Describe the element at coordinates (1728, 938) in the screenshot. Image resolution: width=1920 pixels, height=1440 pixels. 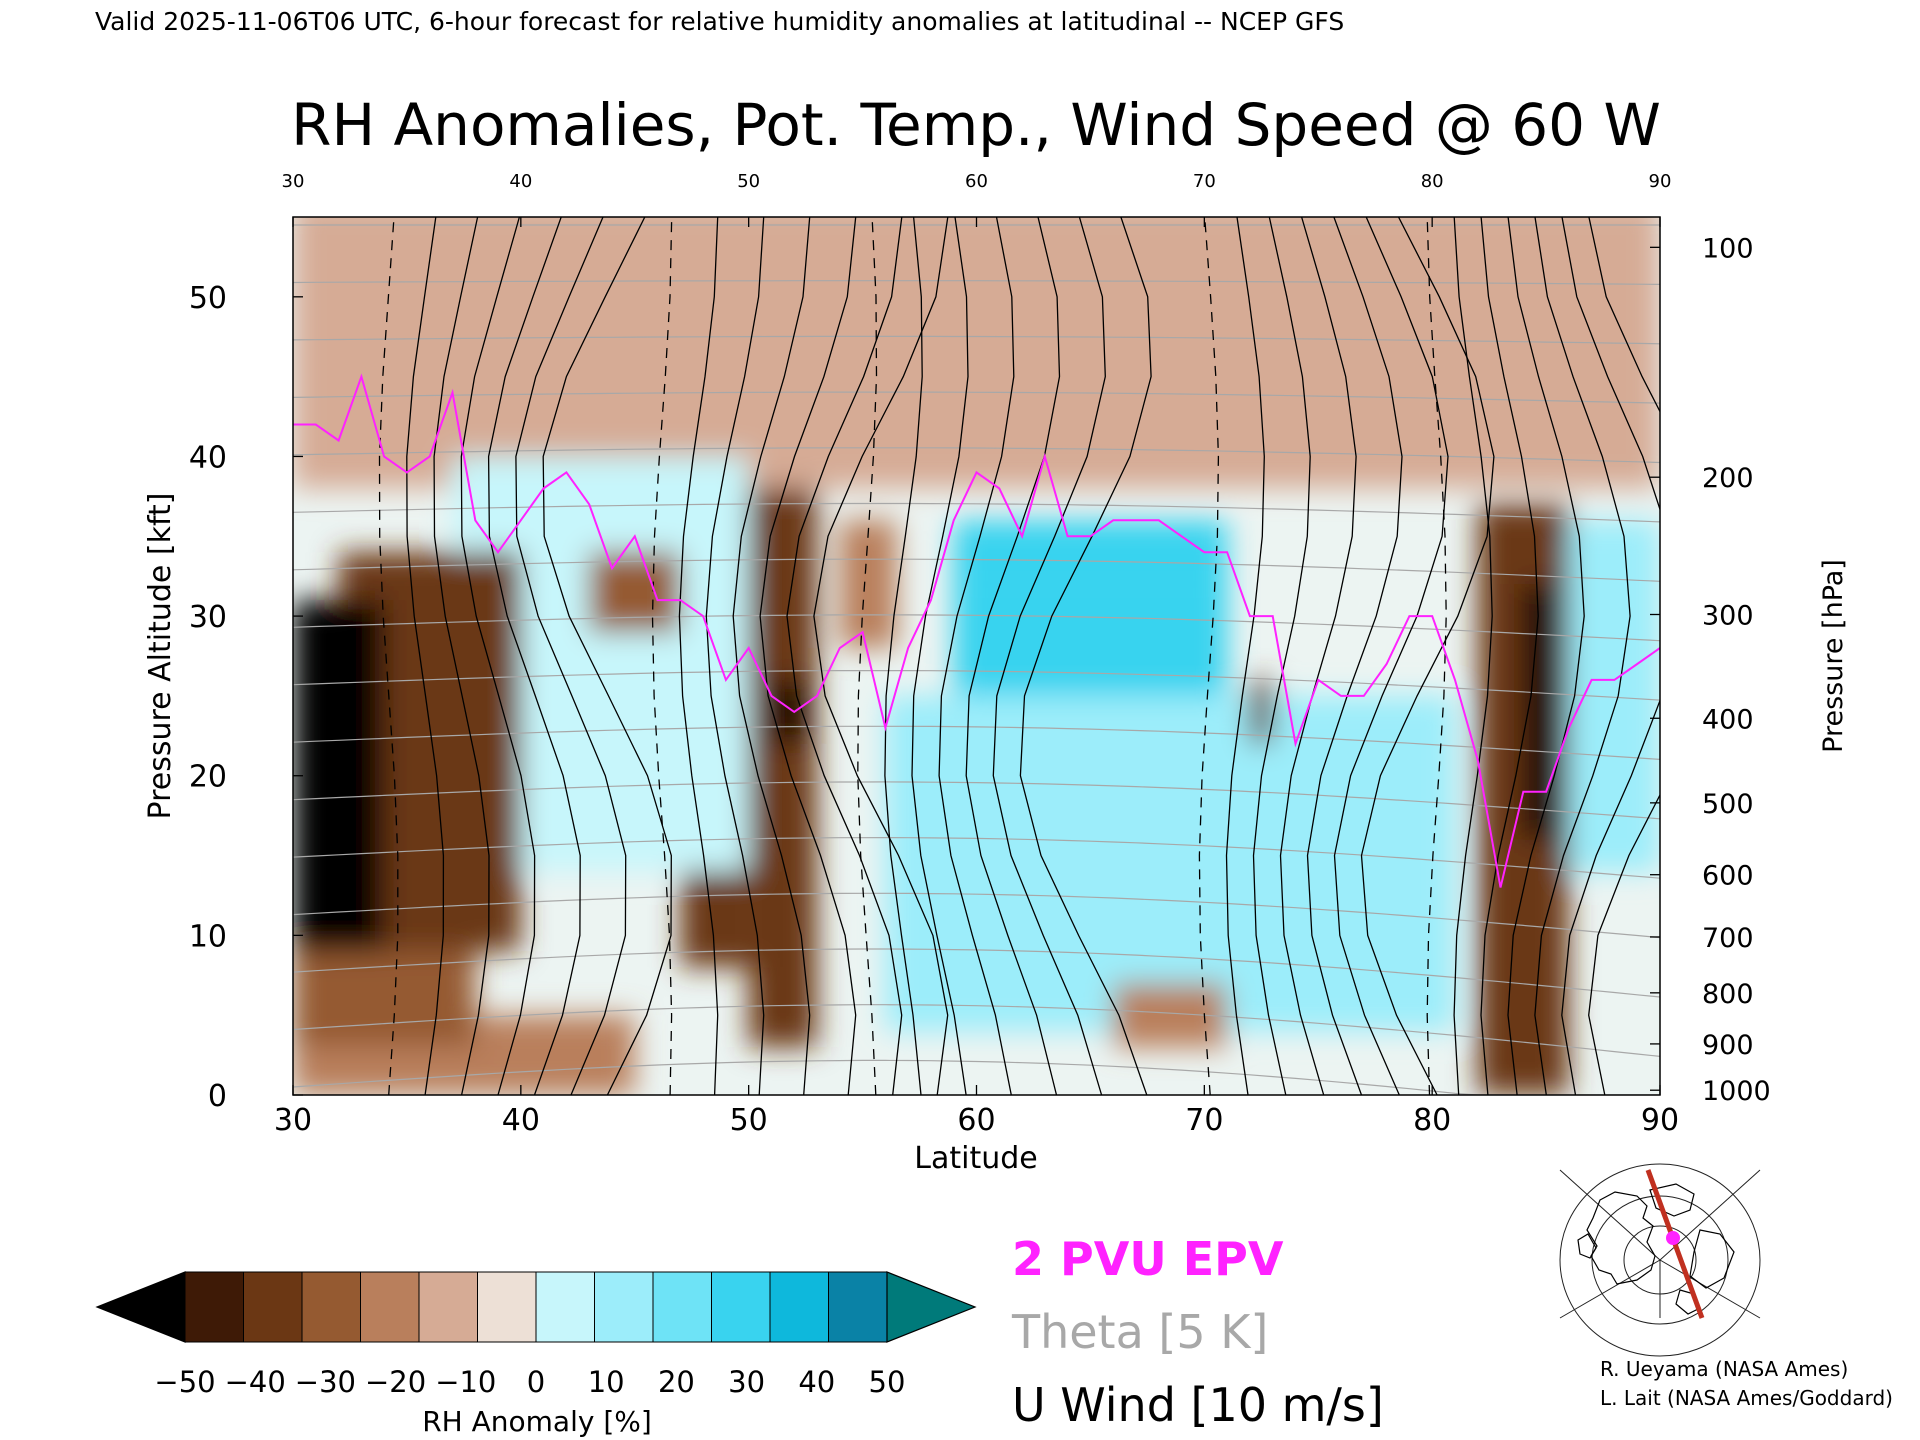
I see `pressure-tick-label: 700` at that location.